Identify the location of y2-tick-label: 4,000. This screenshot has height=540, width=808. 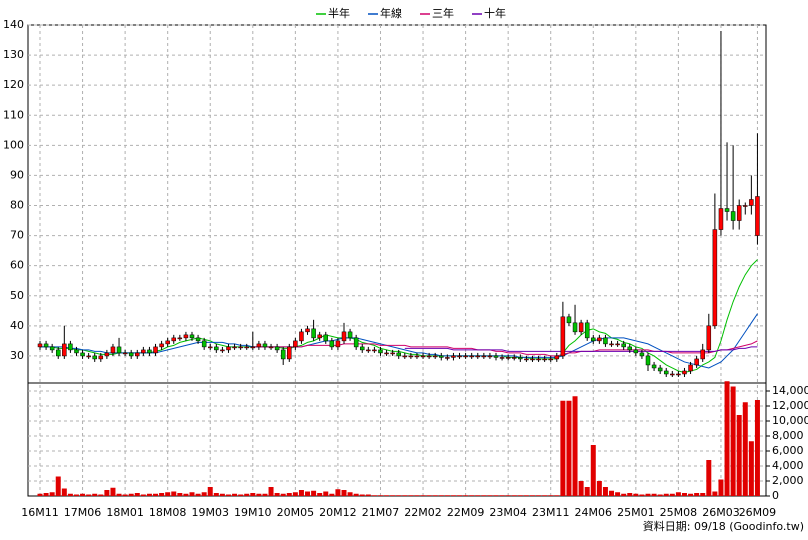
(788, 465).